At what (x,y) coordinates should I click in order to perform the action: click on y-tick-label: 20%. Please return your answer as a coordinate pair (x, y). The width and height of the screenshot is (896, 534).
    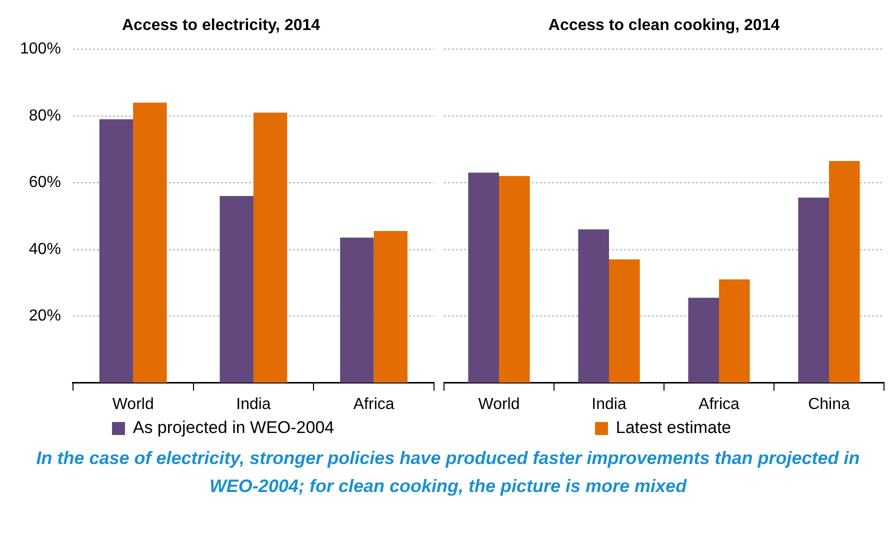
    Looking at the image, I should click on (44, 315).